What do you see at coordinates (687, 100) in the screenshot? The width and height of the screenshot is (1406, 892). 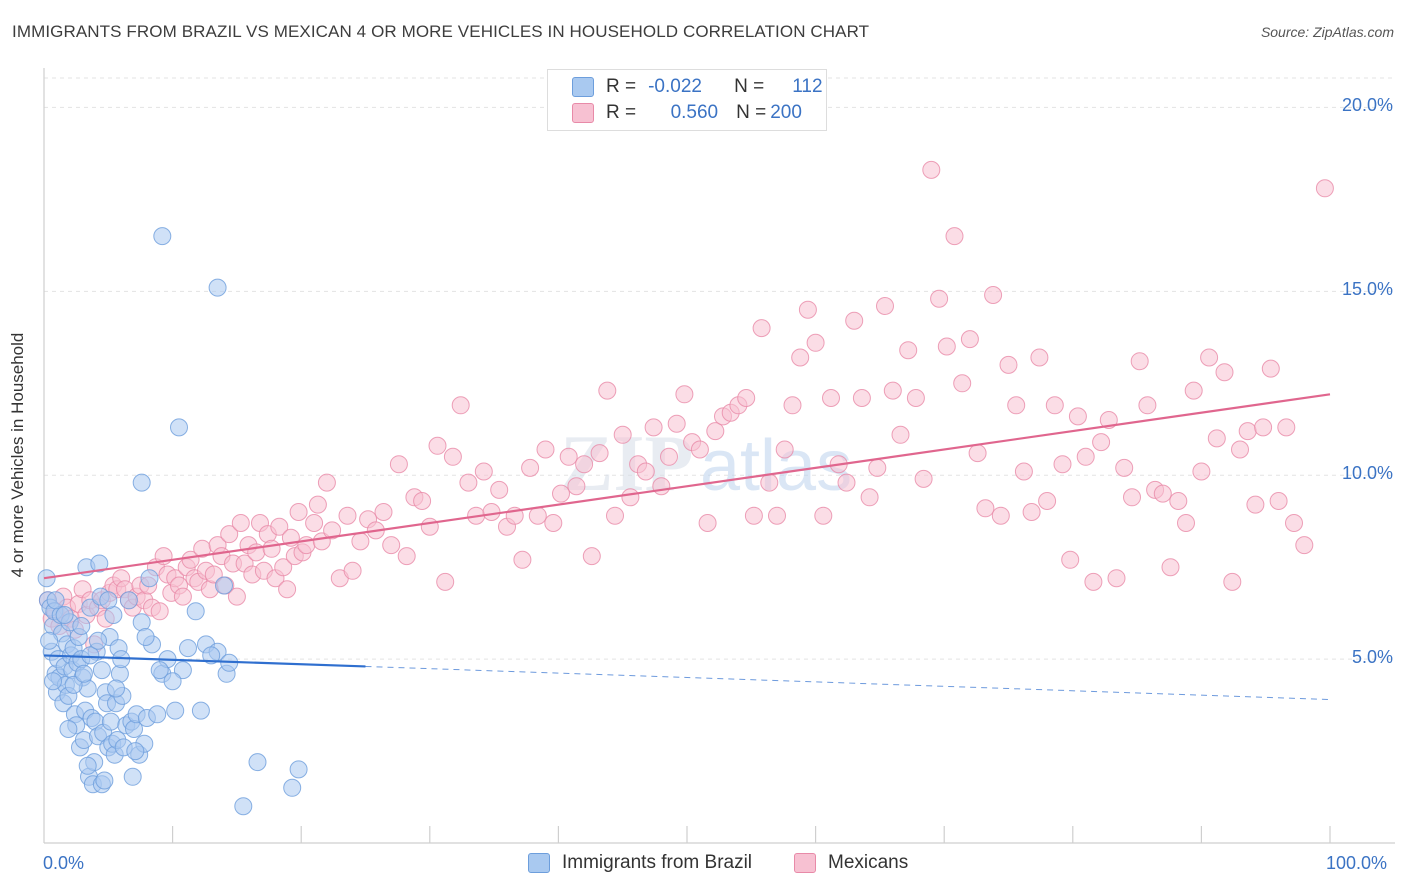 I see `stats-legend: R = -0.022 N = 112 R = 0.560 N = 200` at bounding box center [687, 100].